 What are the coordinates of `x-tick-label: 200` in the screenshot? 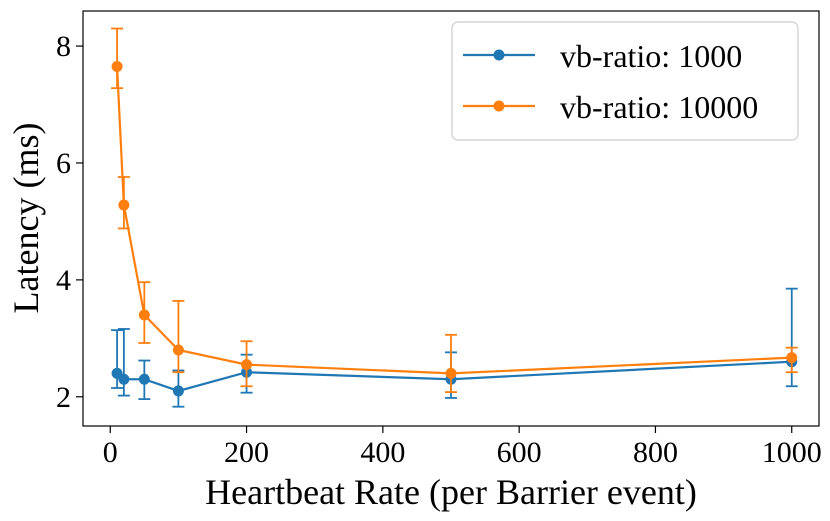 It's located at (246, 452).